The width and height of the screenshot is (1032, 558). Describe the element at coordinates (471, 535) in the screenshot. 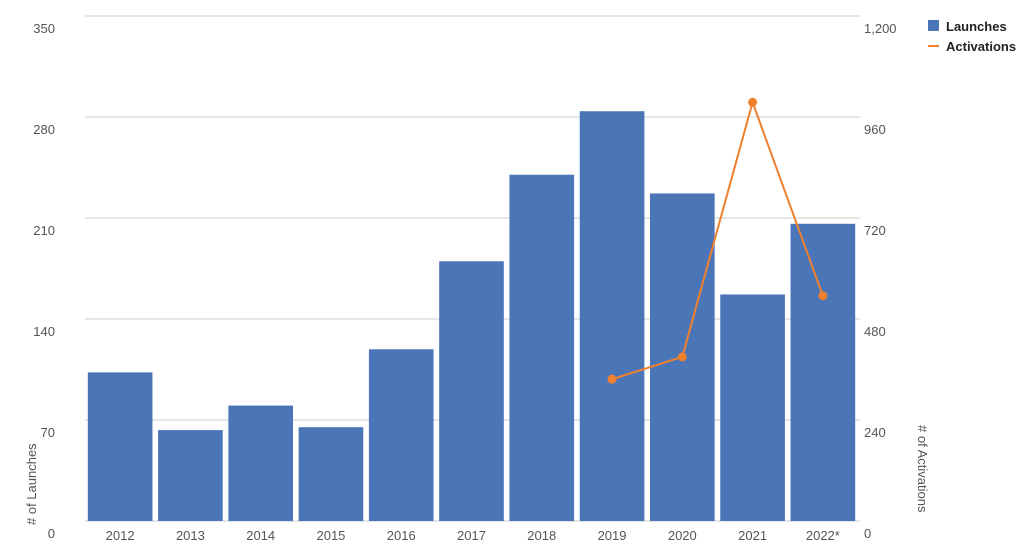

I see `x-tick-label: 2017` at that location.